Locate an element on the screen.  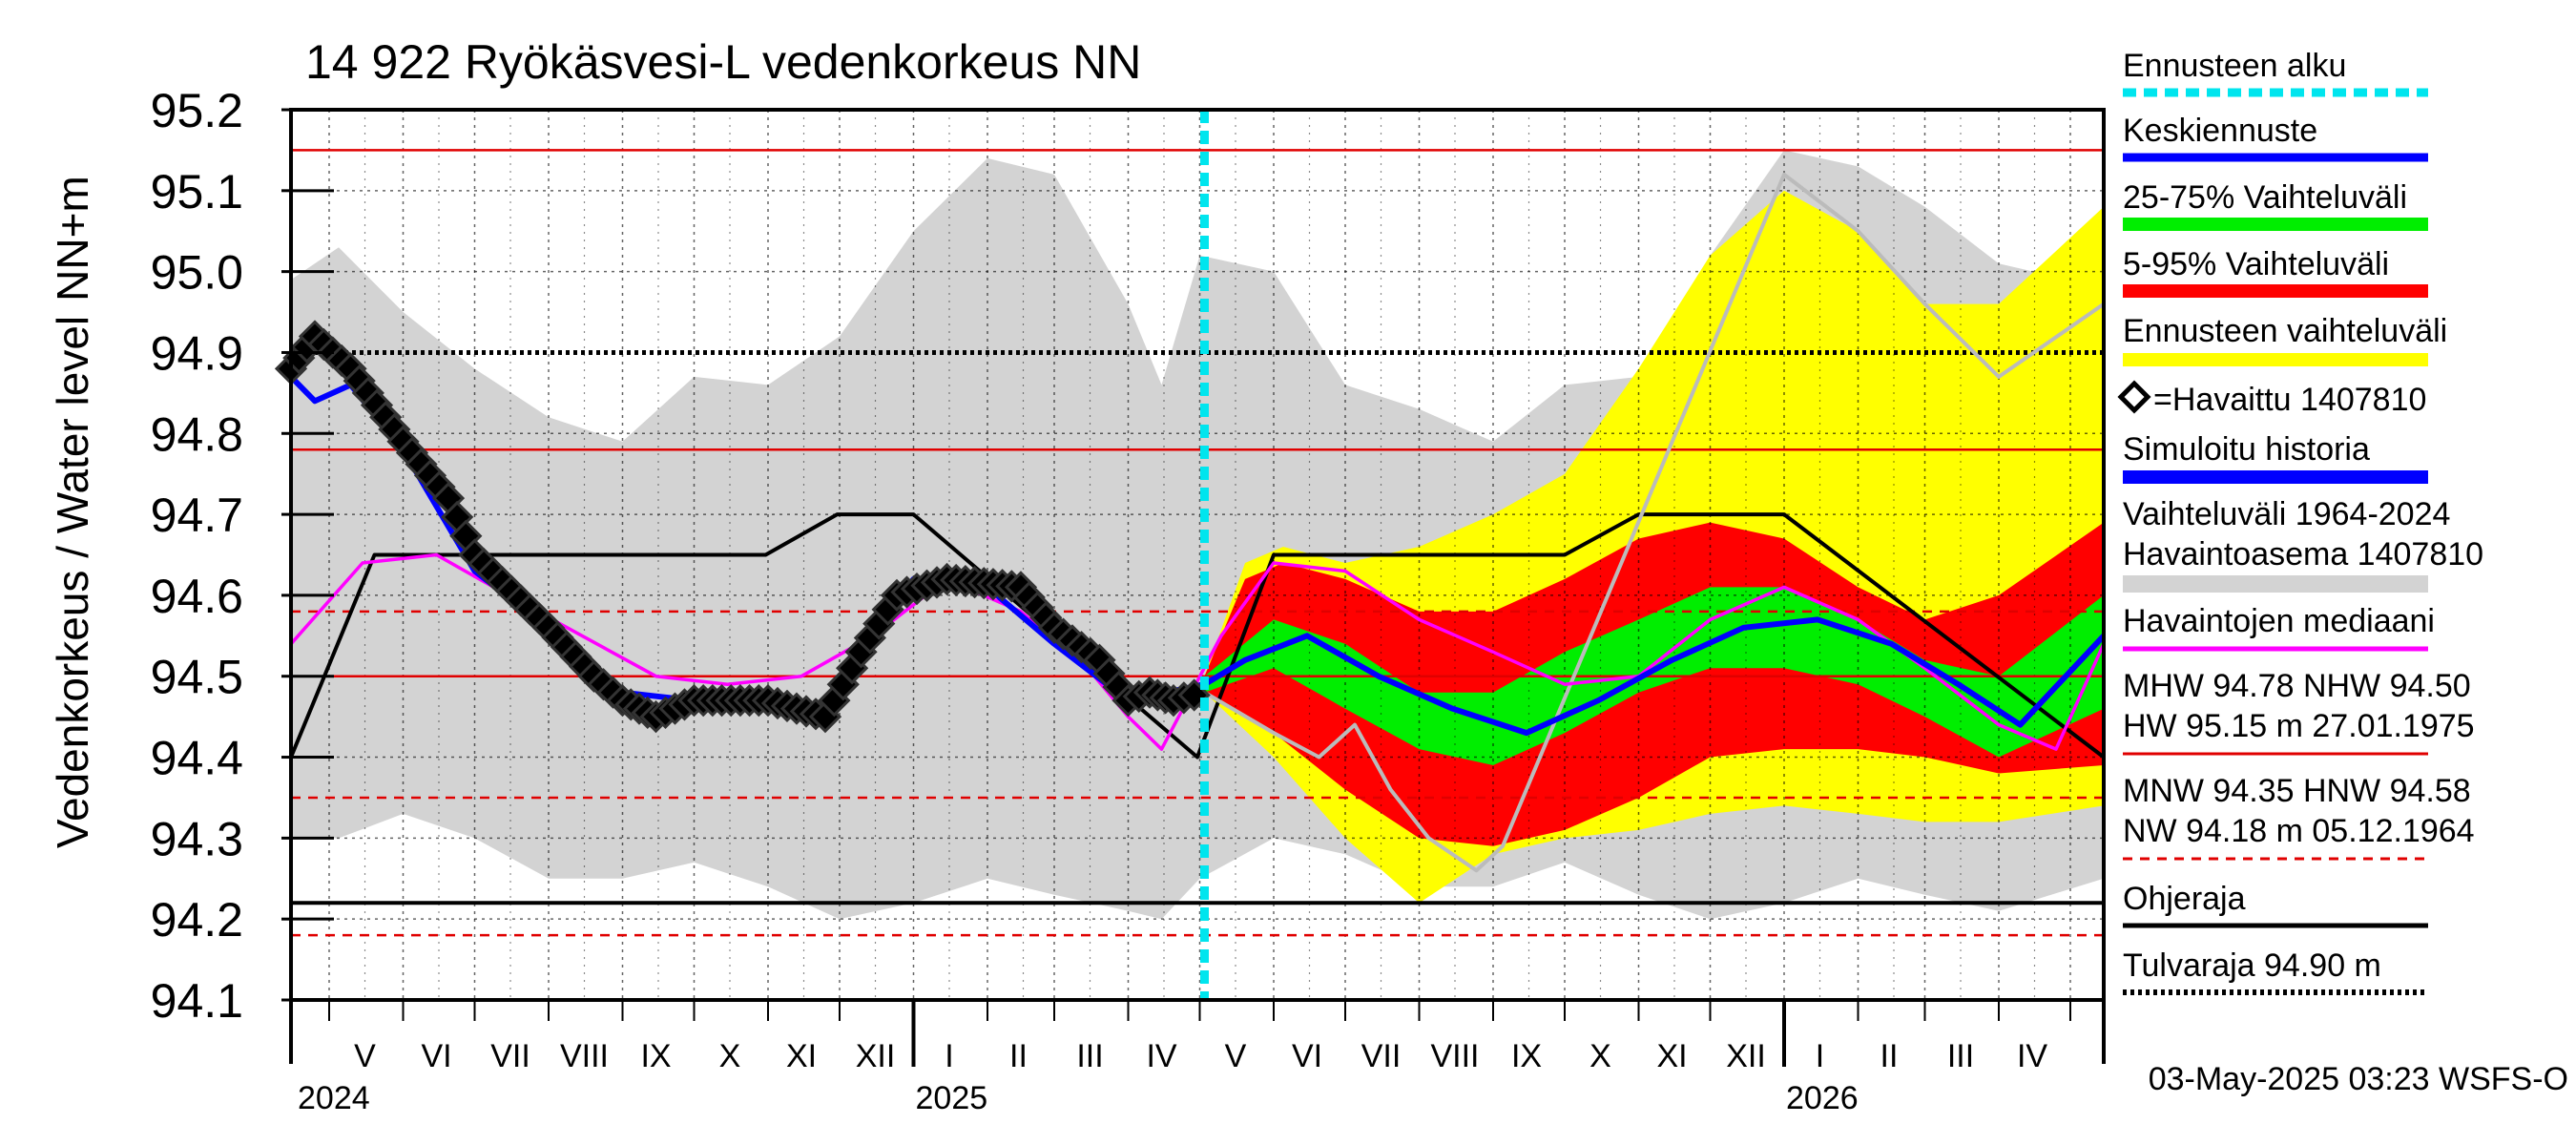
y-tick-label: 95.2 is located at coordinates (197, 110).